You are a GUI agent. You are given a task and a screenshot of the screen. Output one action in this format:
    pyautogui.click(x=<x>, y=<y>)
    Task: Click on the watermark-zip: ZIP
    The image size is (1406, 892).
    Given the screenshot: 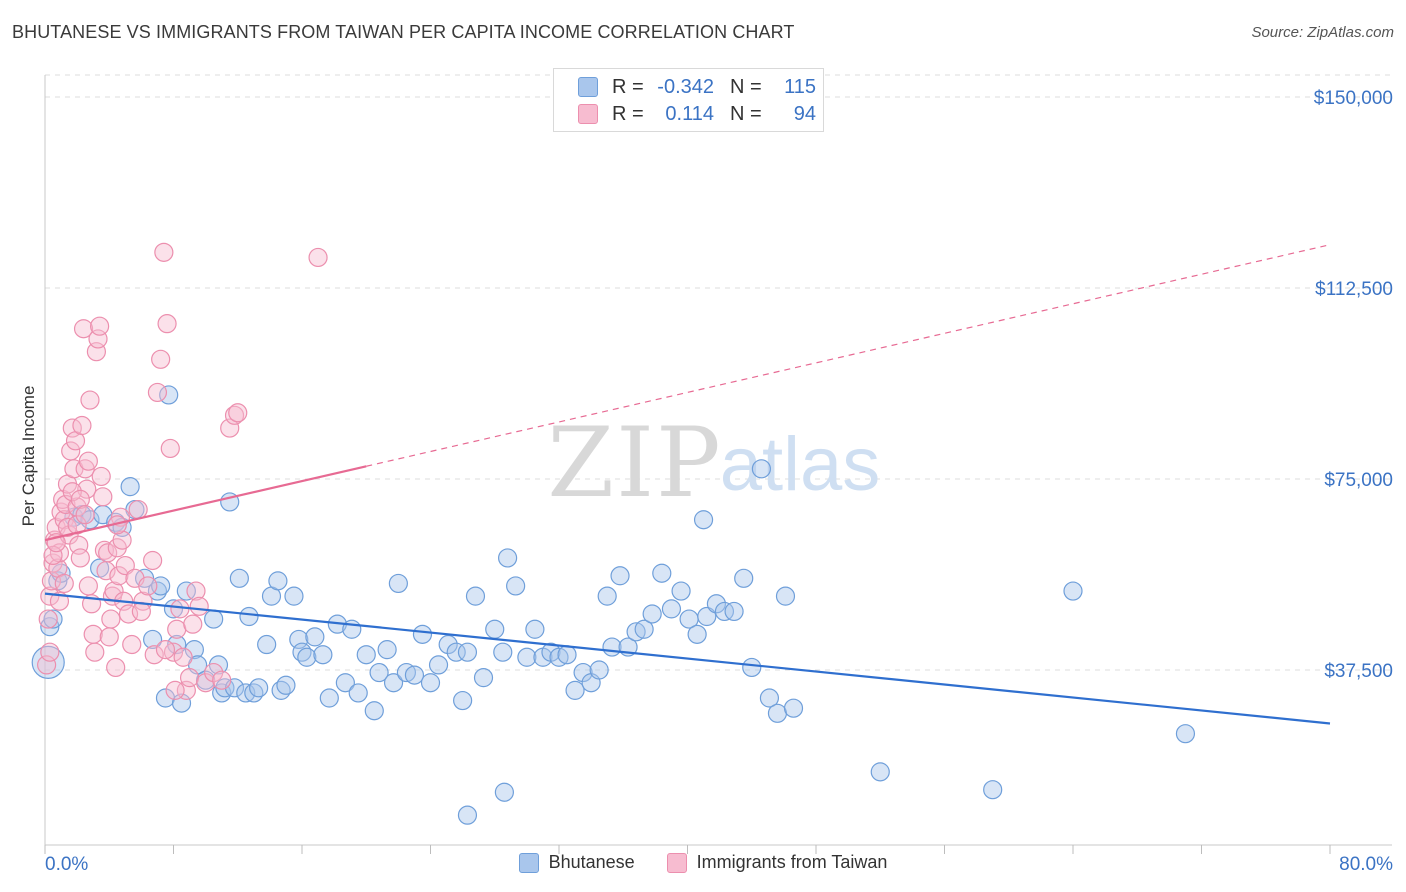 What is the action you would take?
    pyautogui.click(x=634, y=463)
    